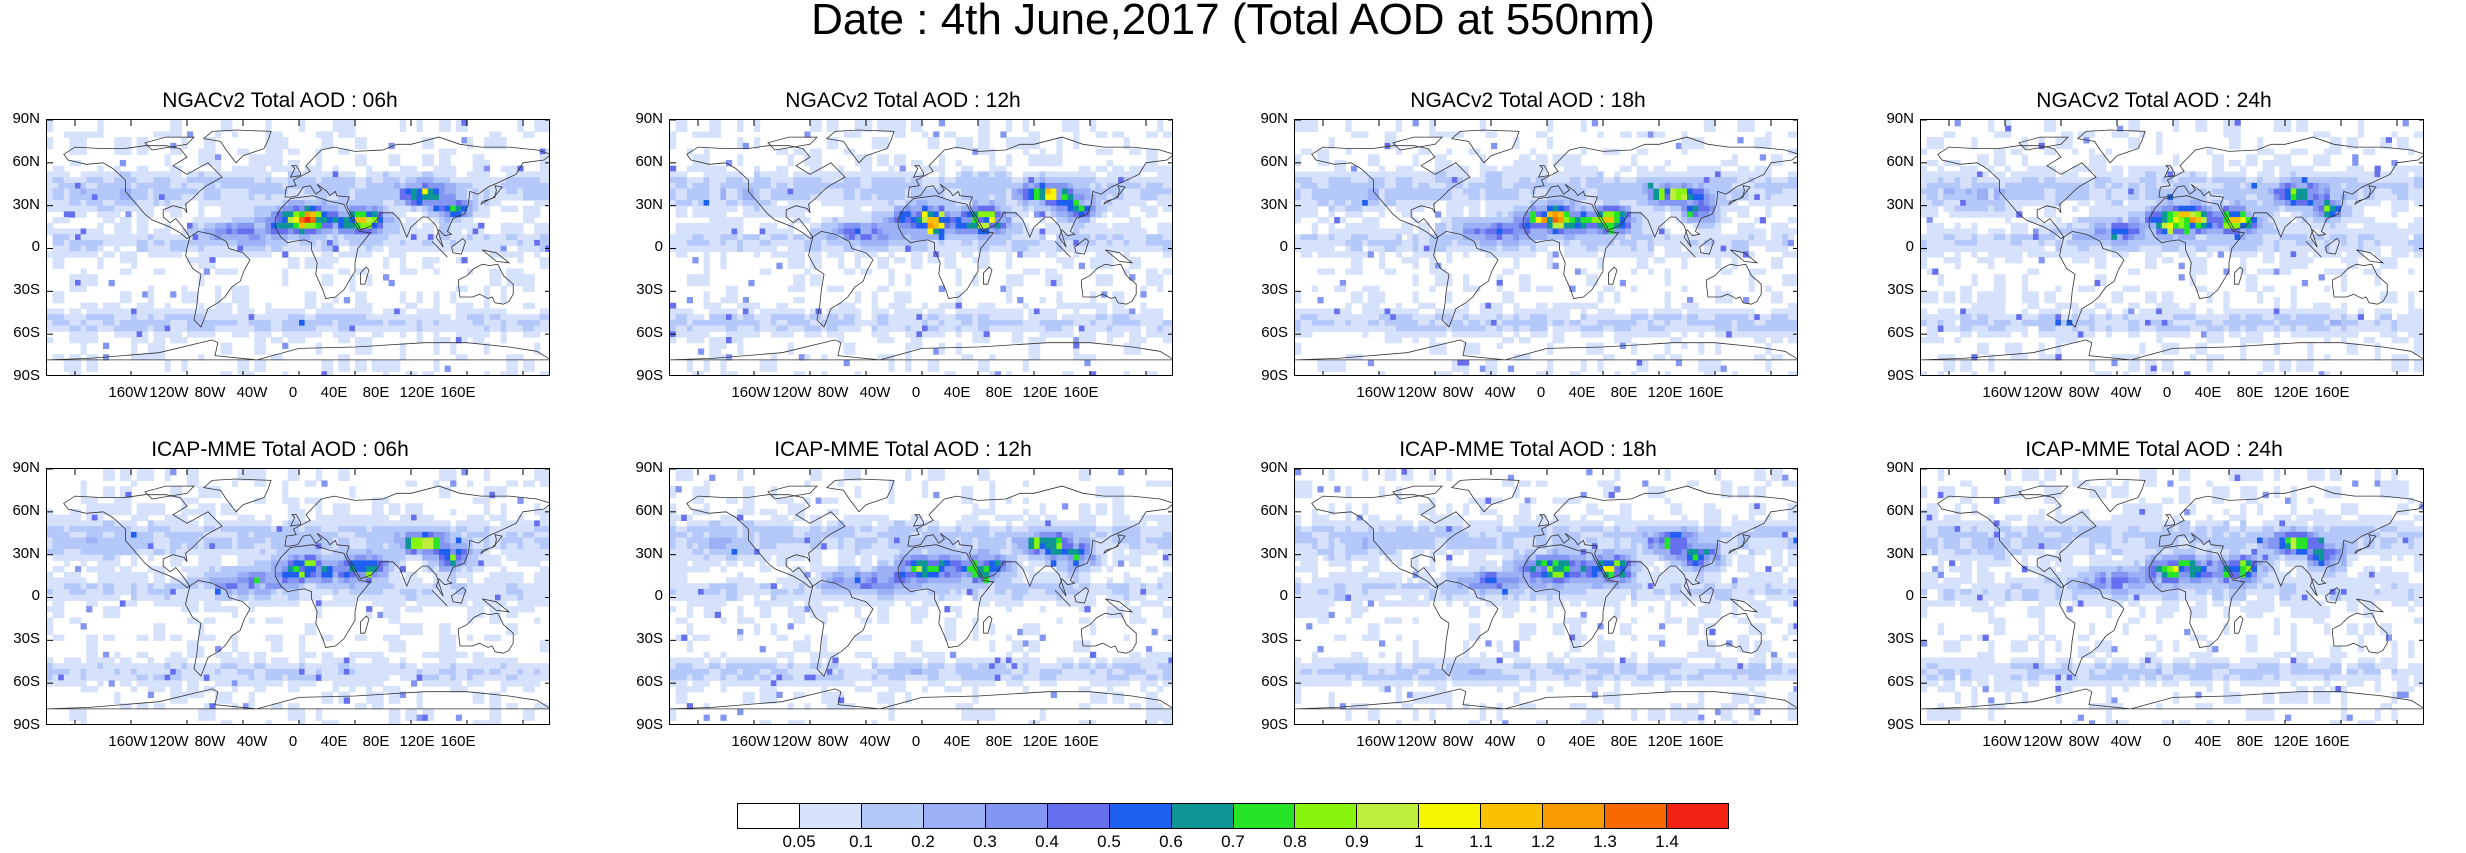 Image resolution: width=2466 pixels, height=853 pixels. What do you see at coordinates (1109, 841) in the screenshot?
I see `colorbar-label: 0.5` at bounding box center [1109, 841].